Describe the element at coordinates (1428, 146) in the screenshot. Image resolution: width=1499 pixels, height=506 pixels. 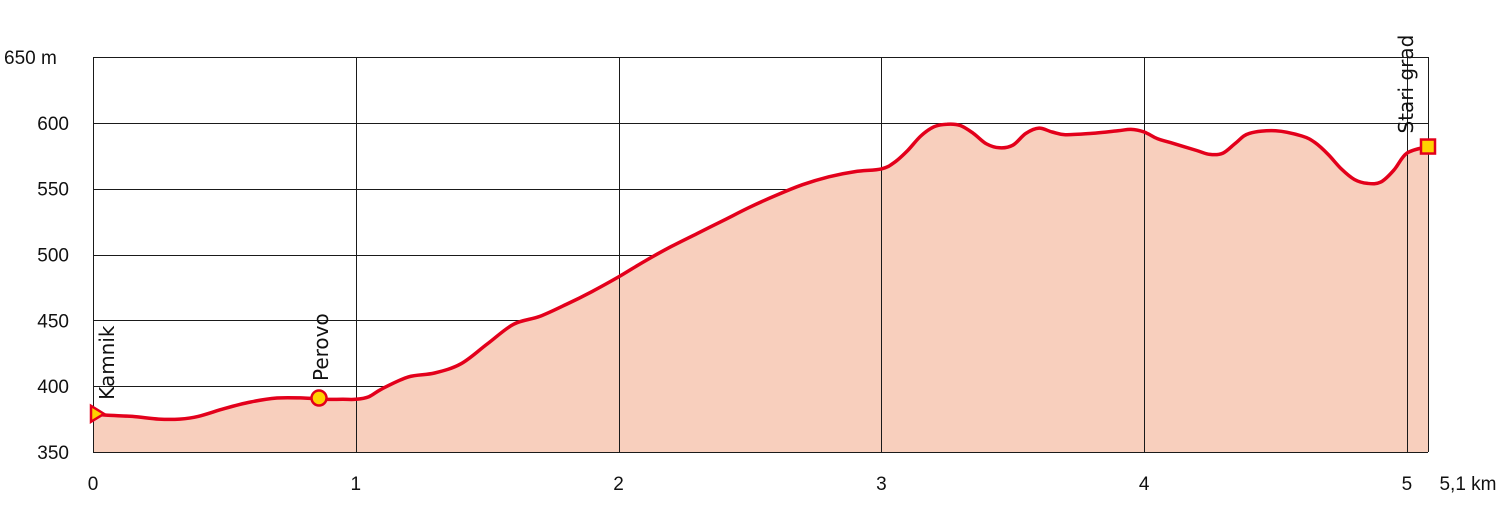
I see `waypoint-marker-square` at that location.